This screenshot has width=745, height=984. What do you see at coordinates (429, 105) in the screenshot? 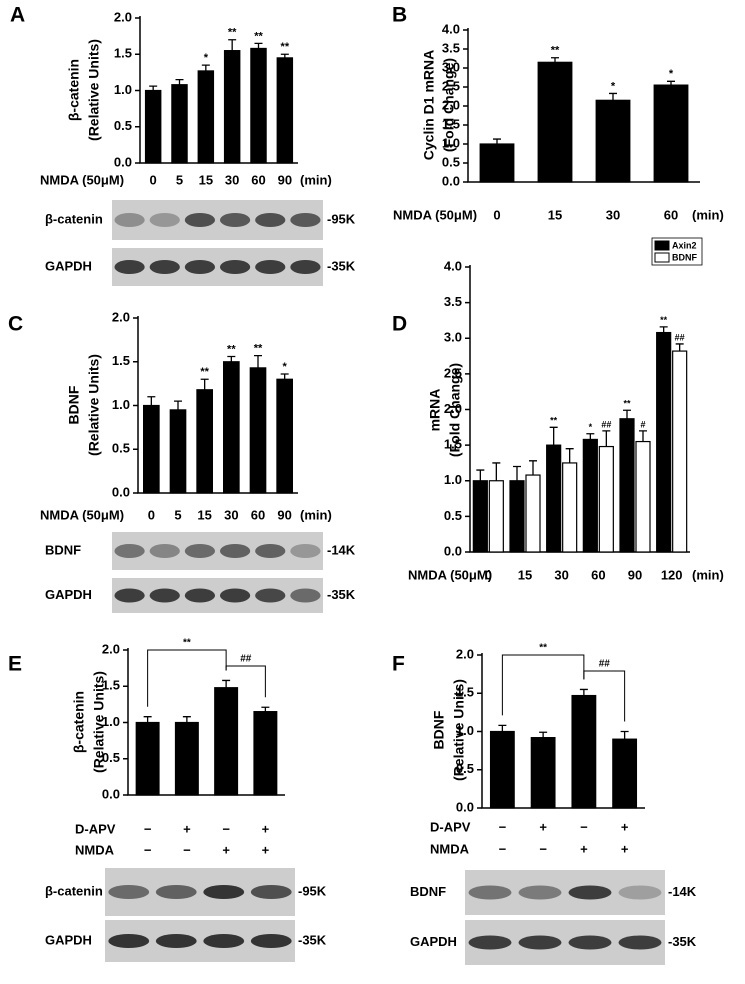
I see `y-axis-label: Cyclin D1 mRNA` at bounding box center [429, 105].